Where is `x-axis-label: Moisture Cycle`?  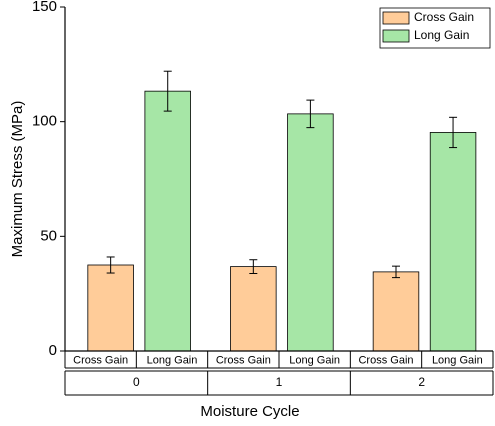
x-axis-label: Moisture Cycle is located at coordinates (249, 411).